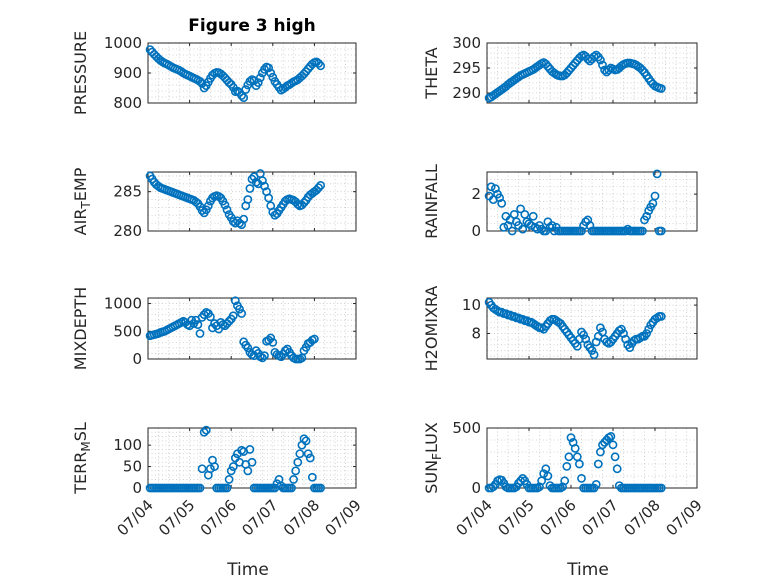 This screenshot has width=778, height=583. I want to click on y-axis-label: PRESSURE, so click(80, 73).